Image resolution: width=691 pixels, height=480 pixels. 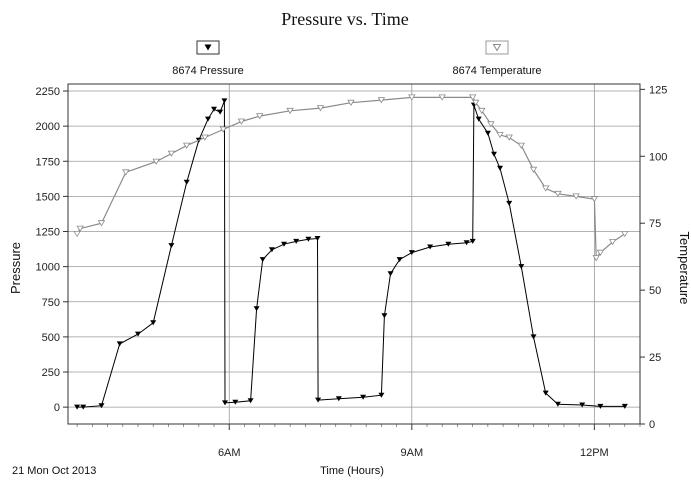 What do you see at coordinates (48, 197) in the screenshot?
I see `y-left-tick-label: 1500` at bounding box center [48, 197].